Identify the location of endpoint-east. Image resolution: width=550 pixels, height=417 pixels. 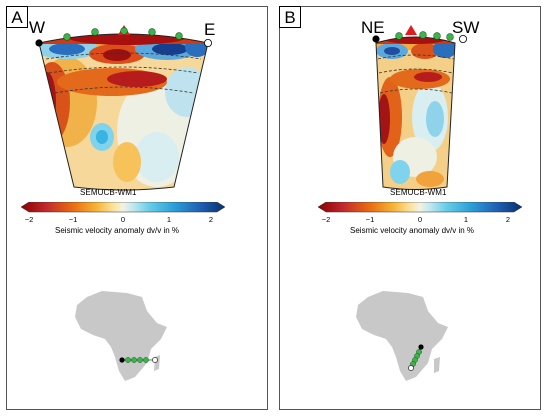
(207, 43).